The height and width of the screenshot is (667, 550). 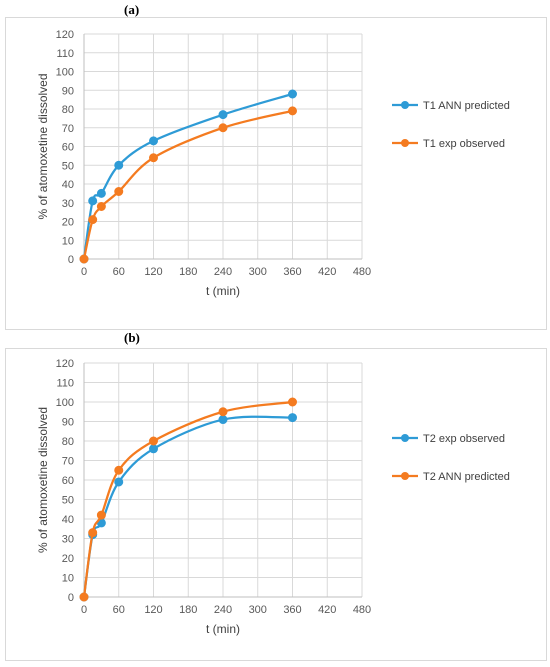 What do you see at coordinates (464, 439) in the screenshot?
I see `legend-entry: T2 exp observed` at bounding box center [464, 439].